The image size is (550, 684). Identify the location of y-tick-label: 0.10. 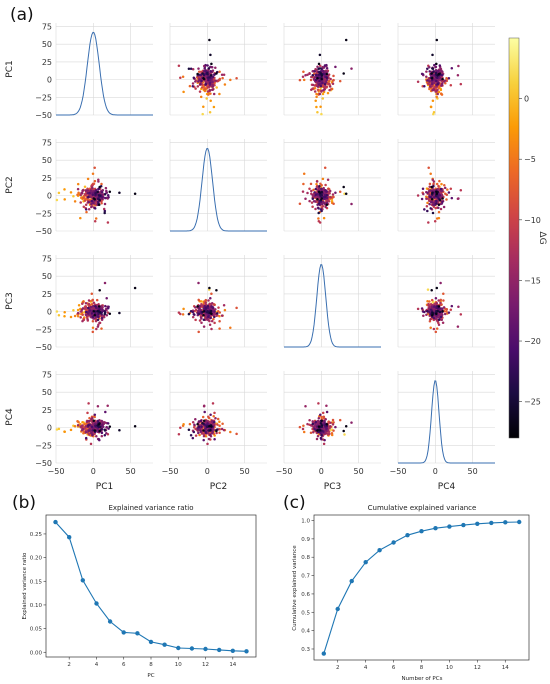
(36, 606).